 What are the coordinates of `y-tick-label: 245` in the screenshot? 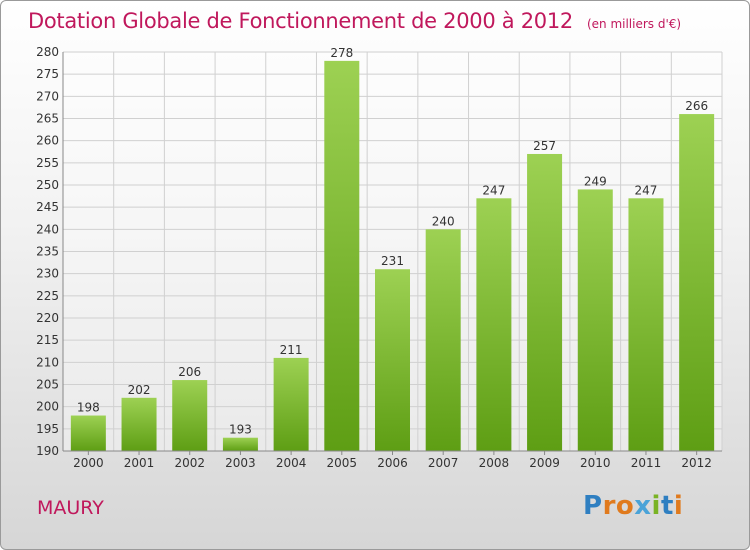 It's located at (47, 207).